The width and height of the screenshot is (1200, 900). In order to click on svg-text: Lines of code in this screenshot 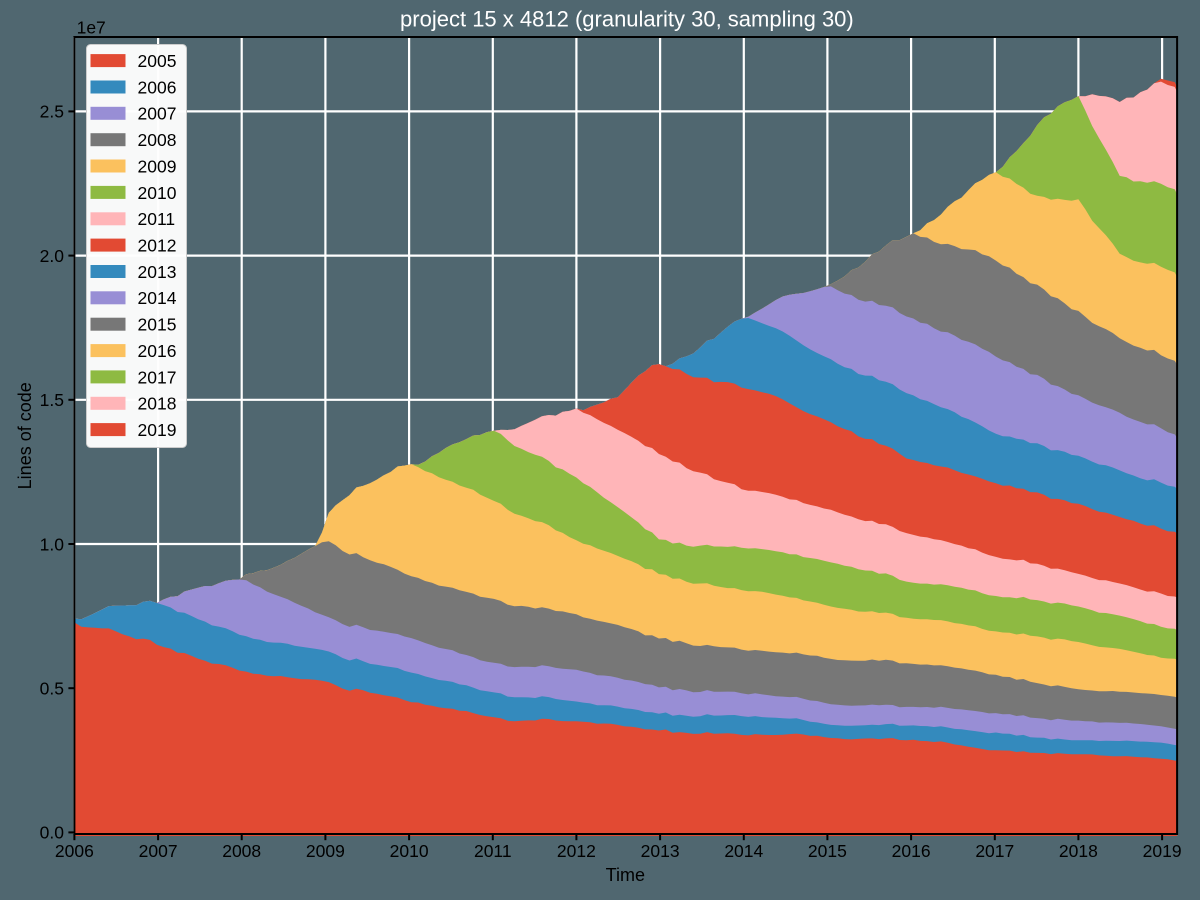, I will do `click(25, 435)`.